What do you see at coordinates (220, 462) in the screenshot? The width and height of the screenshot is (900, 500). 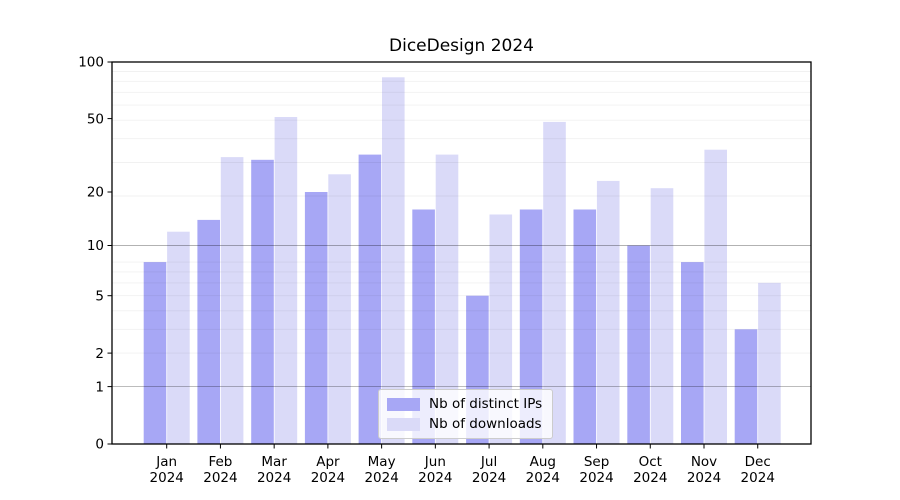 I see `x-tick-label: Feb` at bounding box center [220, 462].